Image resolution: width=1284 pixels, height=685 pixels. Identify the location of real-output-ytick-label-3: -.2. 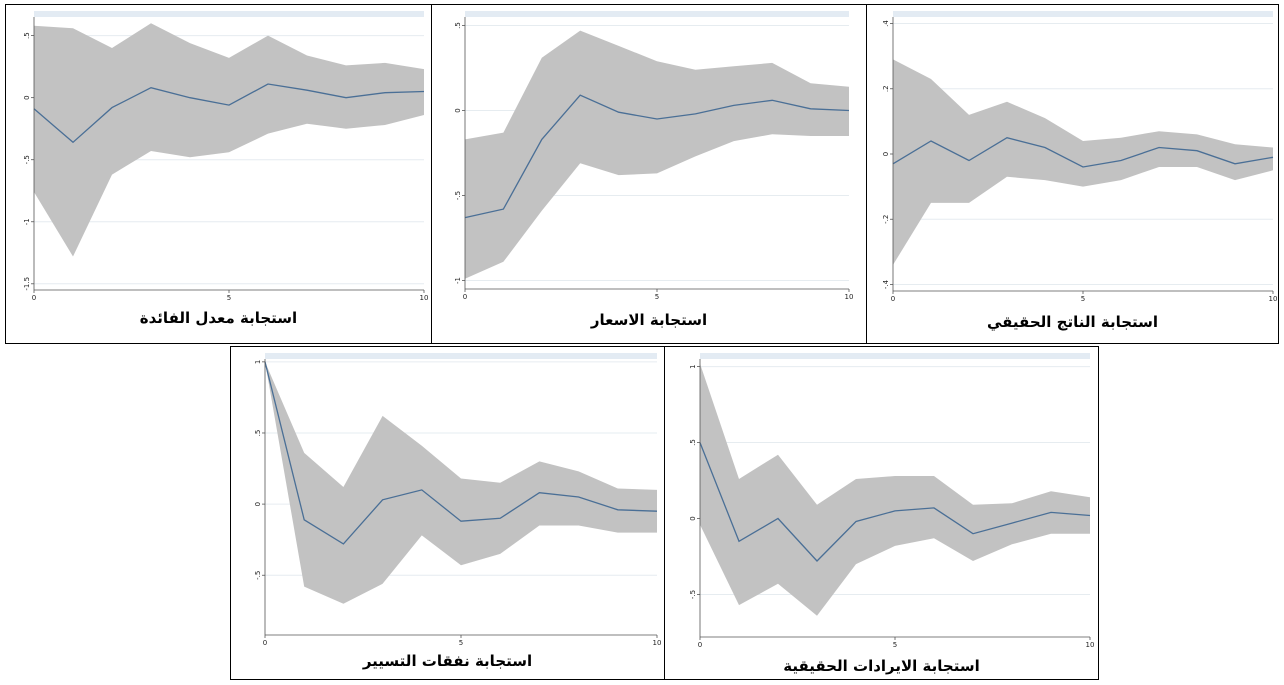
(886, 219).